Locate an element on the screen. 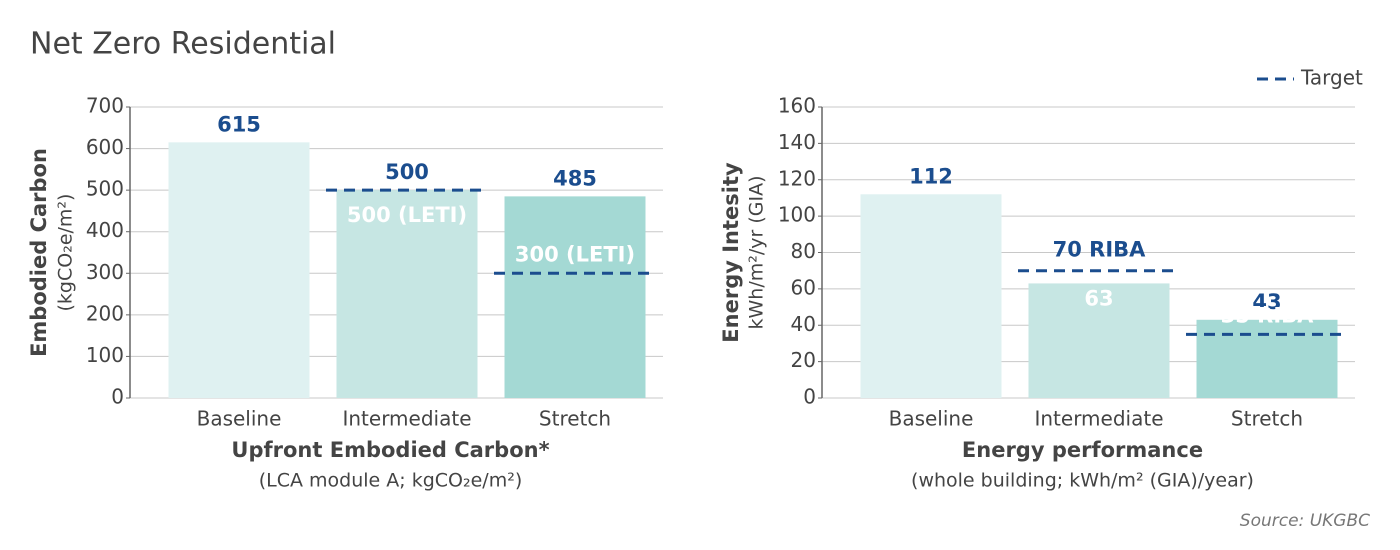  value-label: 43 is located at coordinates (1266, 302).